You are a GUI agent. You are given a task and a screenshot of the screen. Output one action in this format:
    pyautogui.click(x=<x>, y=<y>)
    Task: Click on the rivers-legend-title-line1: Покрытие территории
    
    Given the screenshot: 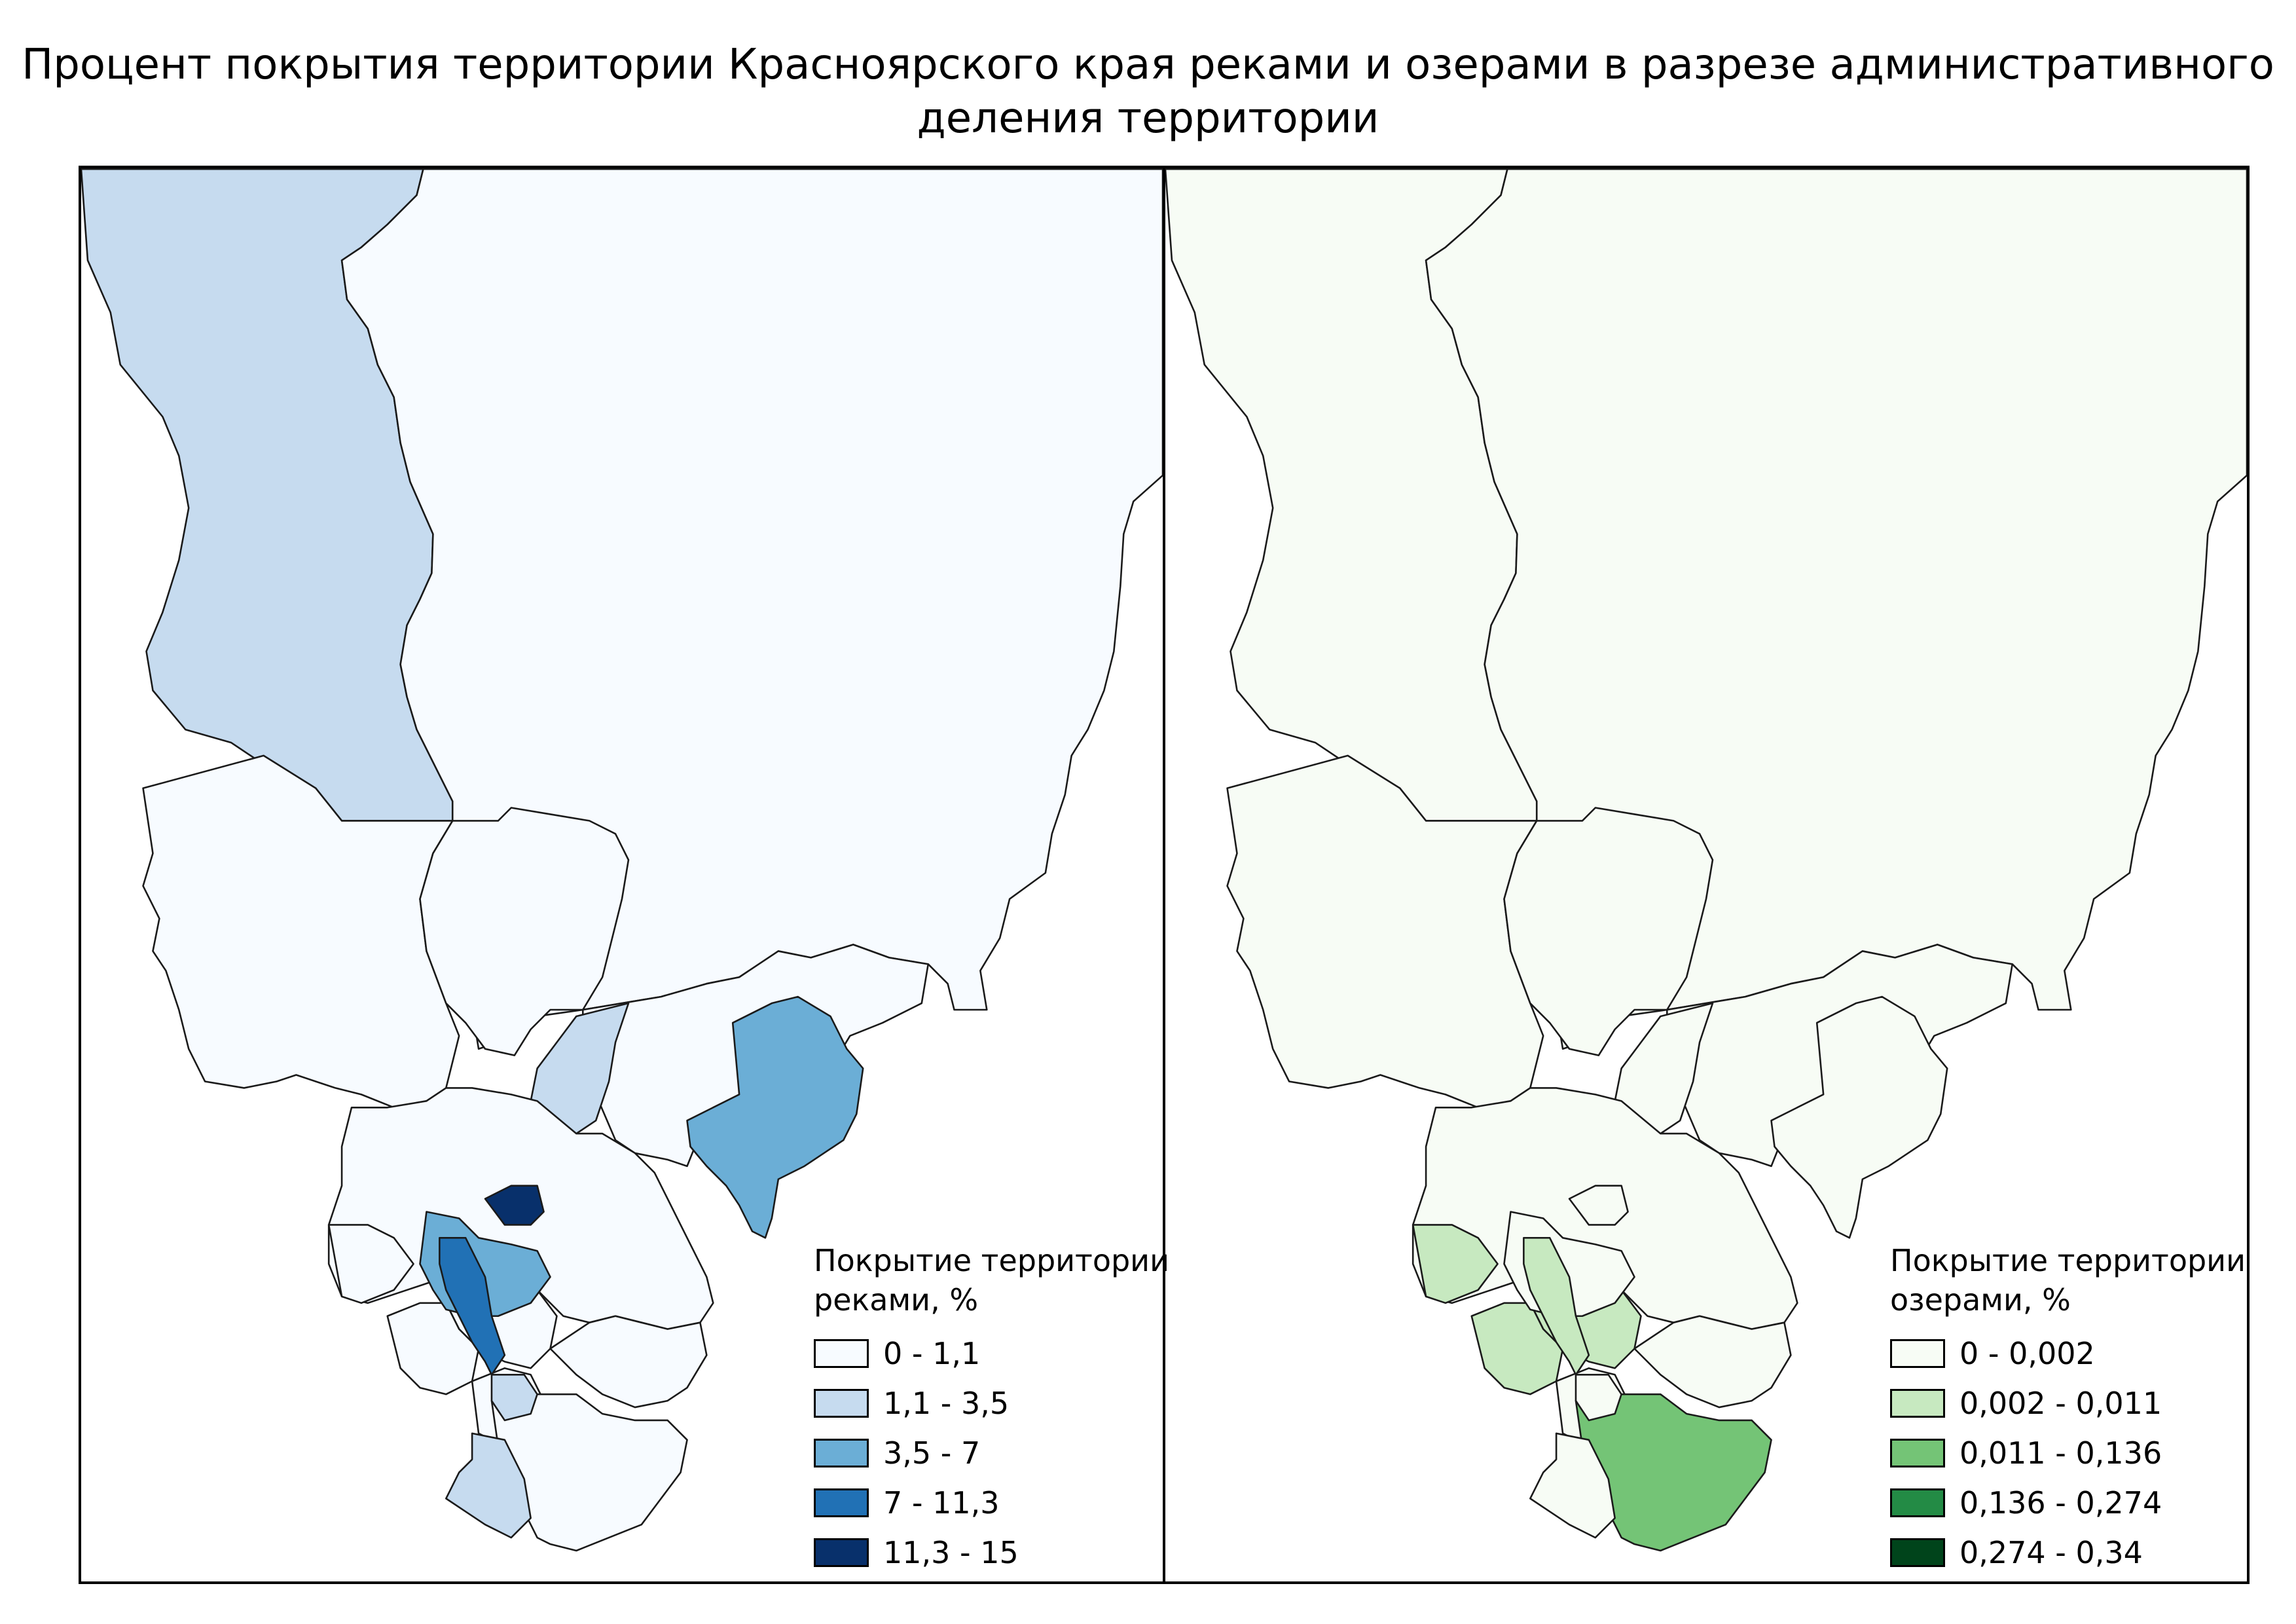 What is the action you would take?
    pyautogui.click(x=991, y=1260)
    